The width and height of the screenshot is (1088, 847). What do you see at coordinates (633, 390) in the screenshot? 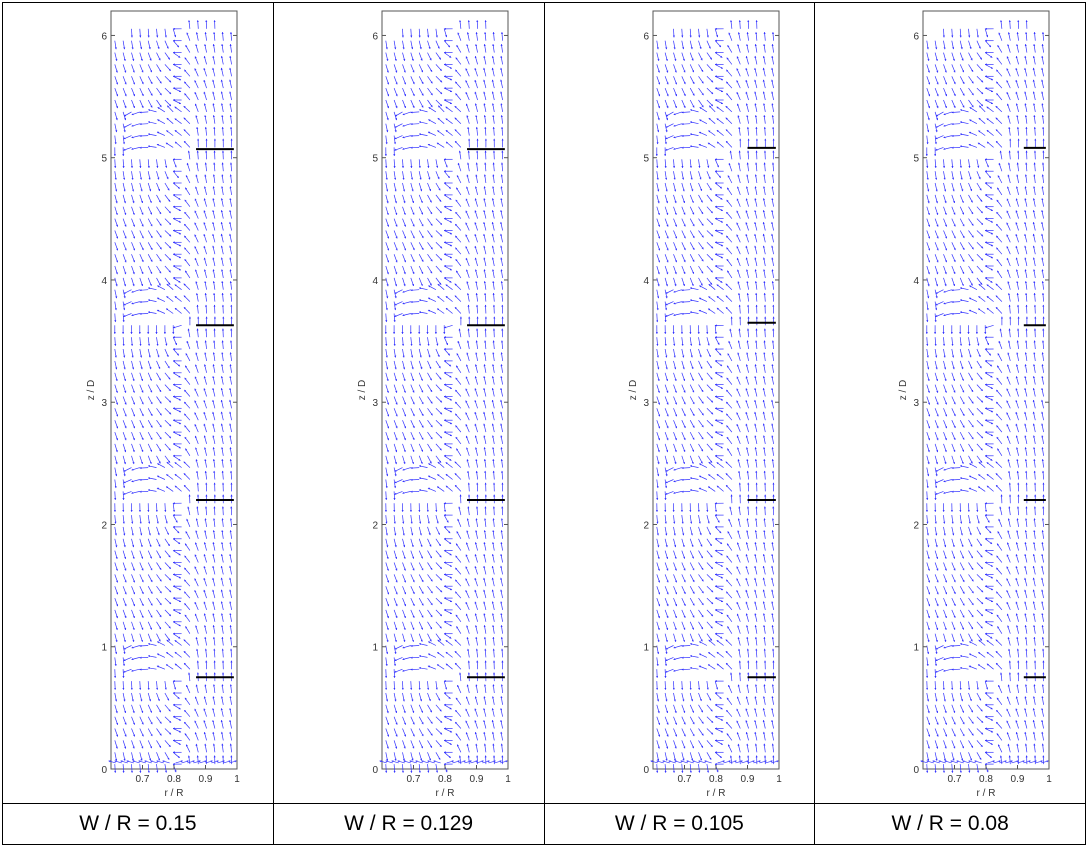
I see `y-axis-title: z / D` at bounding box center [633, 390].